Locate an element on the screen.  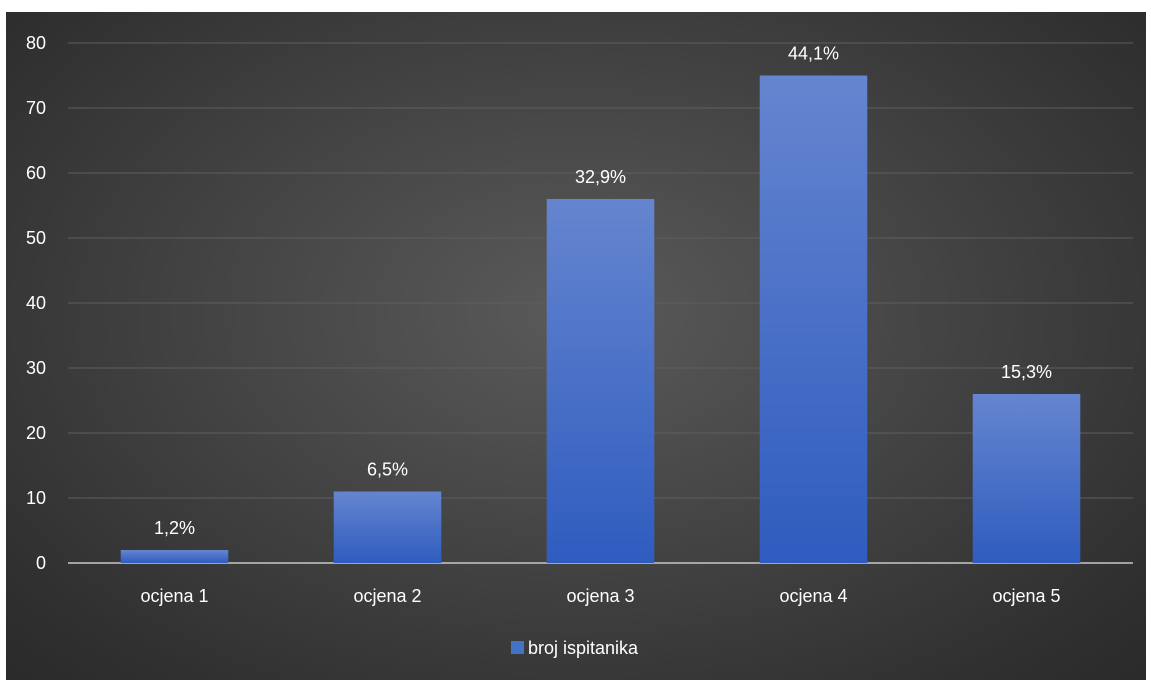
y-tick-label: 30 is located at coordinates (36, 368).